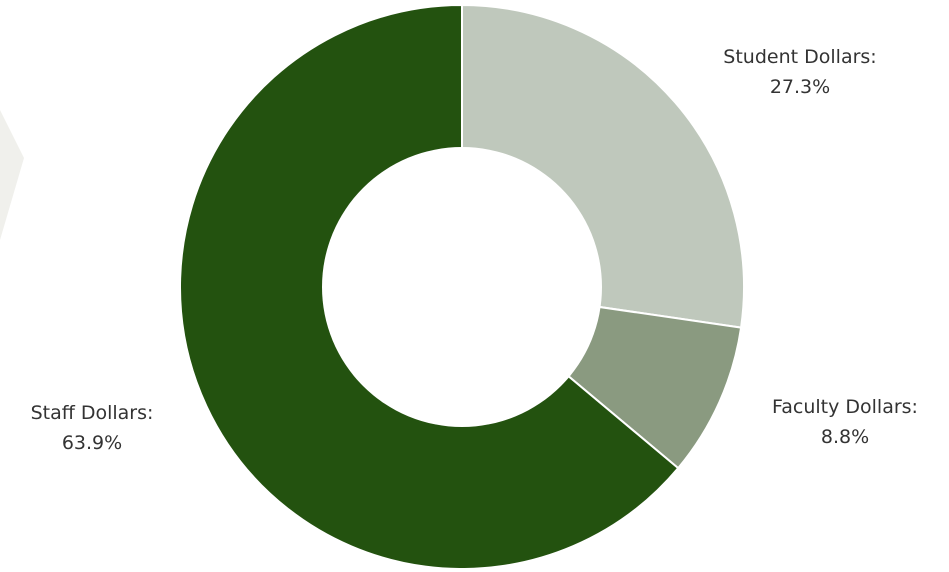 Image resolution: width=949 pixels, height=572 pixels. I want to click on student-label-name: Student Dollars:, so click(799, 57).